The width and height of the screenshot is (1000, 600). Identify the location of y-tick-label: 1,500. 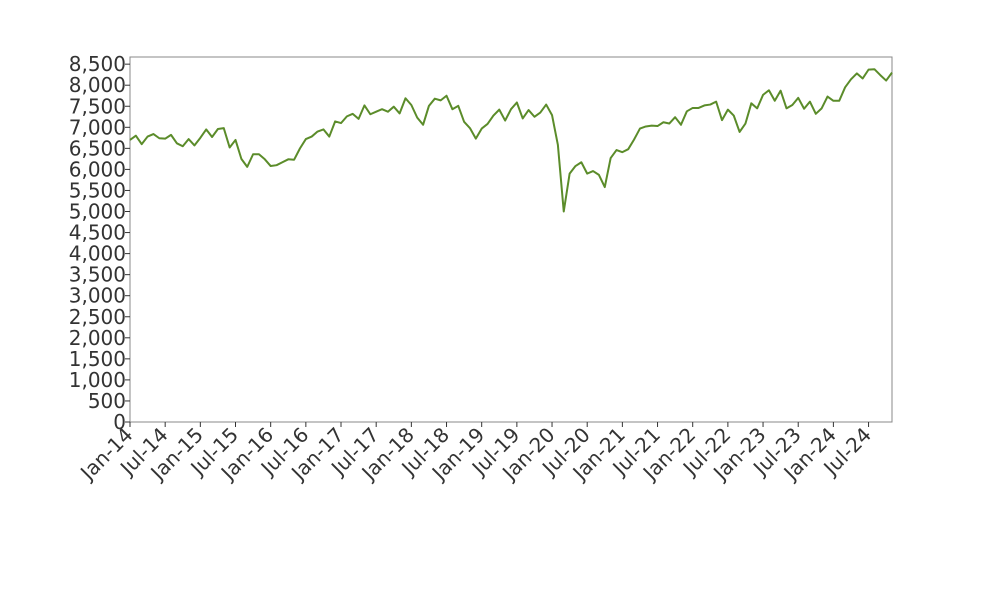
(97, 359).